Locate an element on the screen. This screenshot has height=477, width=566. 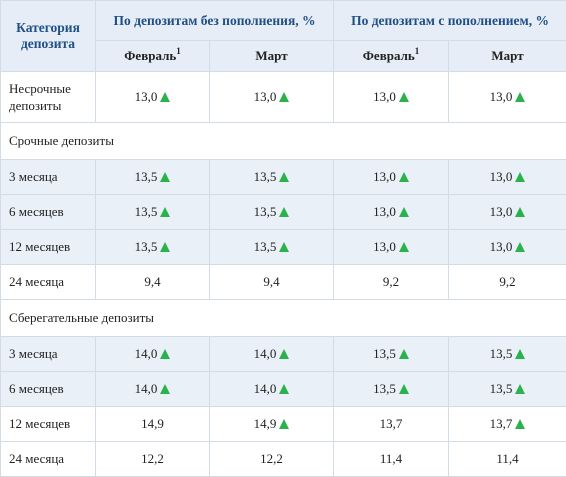
section-row: Срочные депозиты is located at coordinates (283, 141).